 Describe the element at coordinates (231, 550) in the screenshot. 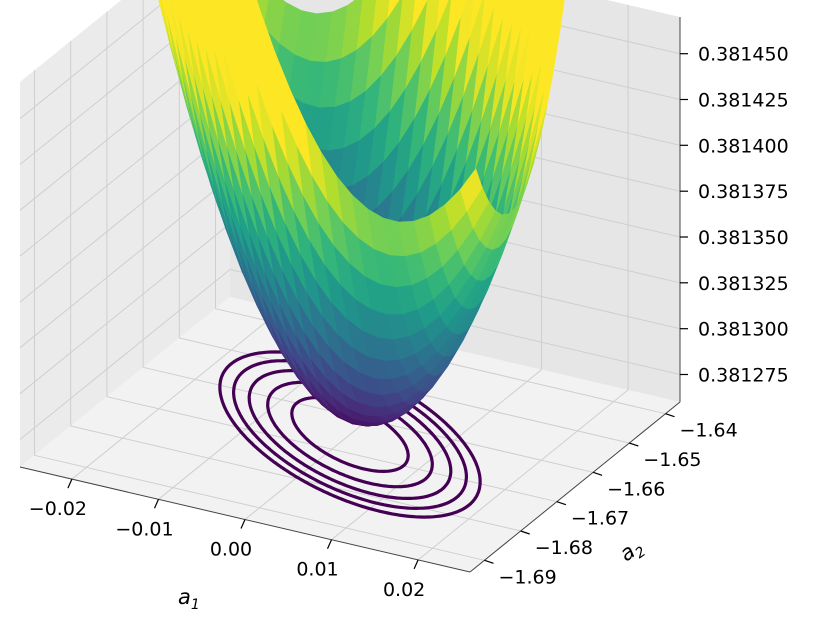

I see `x-tick-label: 0.00` at that location.